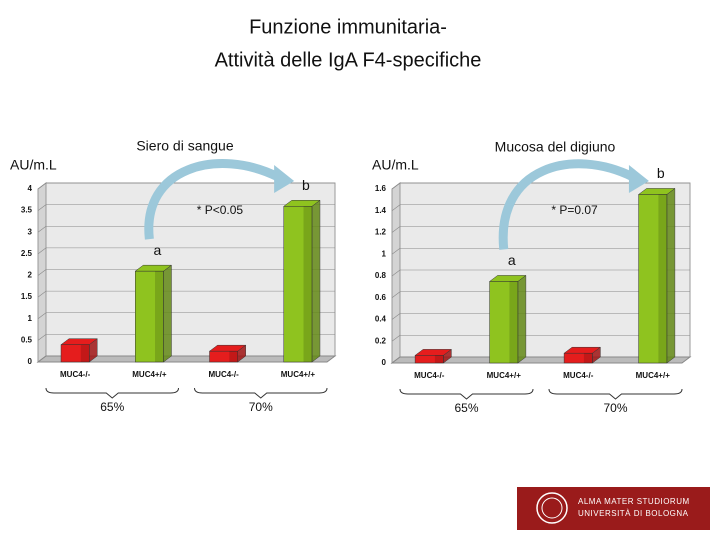 The height and width of the screenshot is (540, 720). I want to click on y-tick-label: 0.6, so click(381, 297).